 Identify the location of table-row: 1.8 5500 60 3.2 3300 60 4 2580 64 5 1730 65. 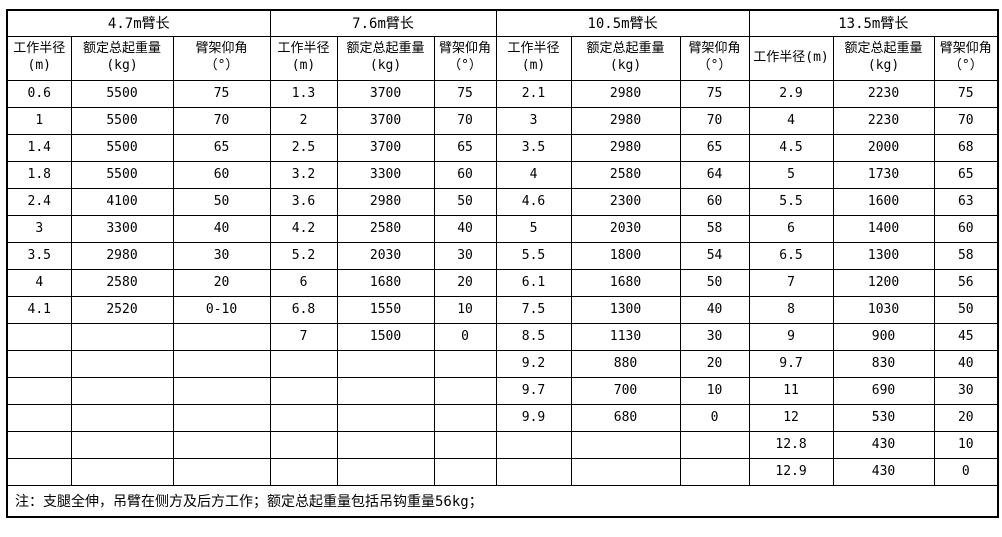
(502, 174).